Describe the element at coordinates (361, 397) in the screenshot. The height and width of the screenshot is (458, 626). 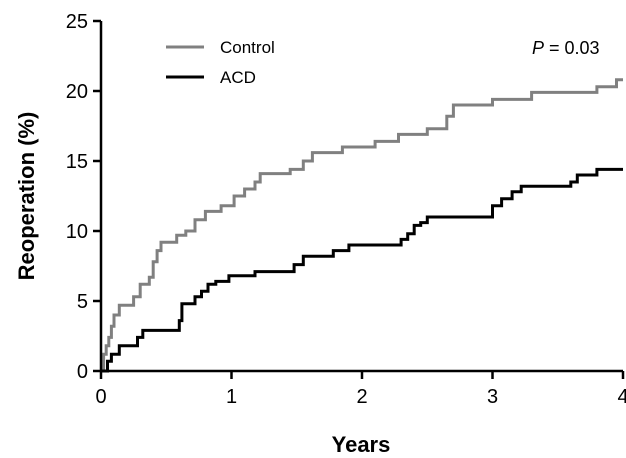
I see `x-tick-label: 2` at that location.